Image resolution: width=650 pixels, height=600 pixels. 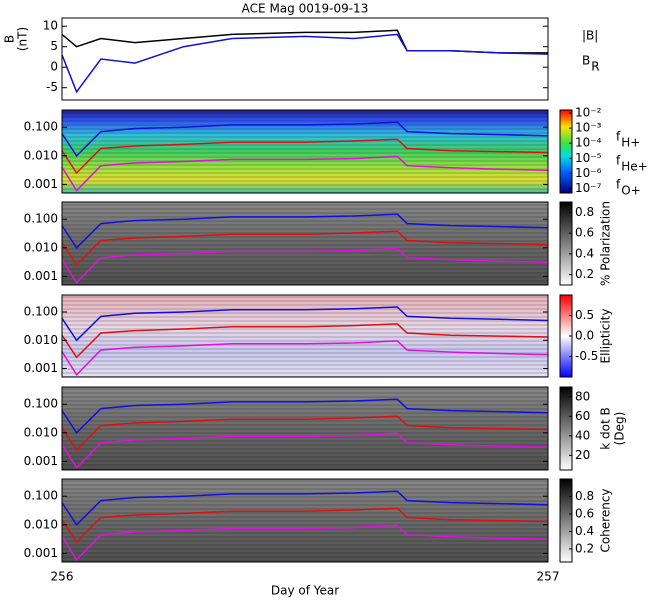 I want to click on colorbar-tick-label: -0.5, so click(x=586, y=356).